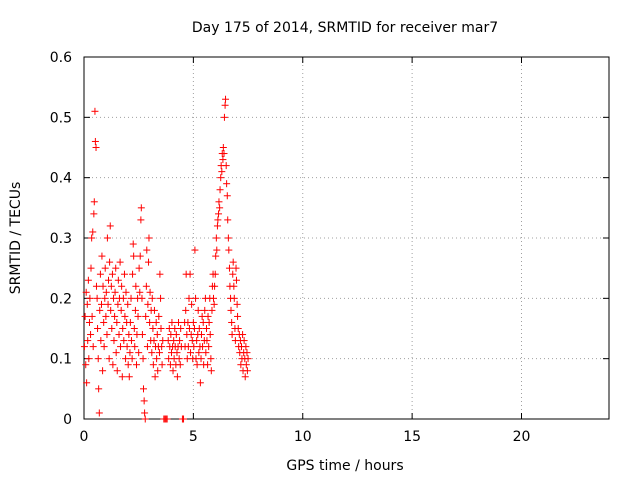  Describe the element at coordinates (303, 437) in the screenshot. I see `x-tick-label: 10` at that location.